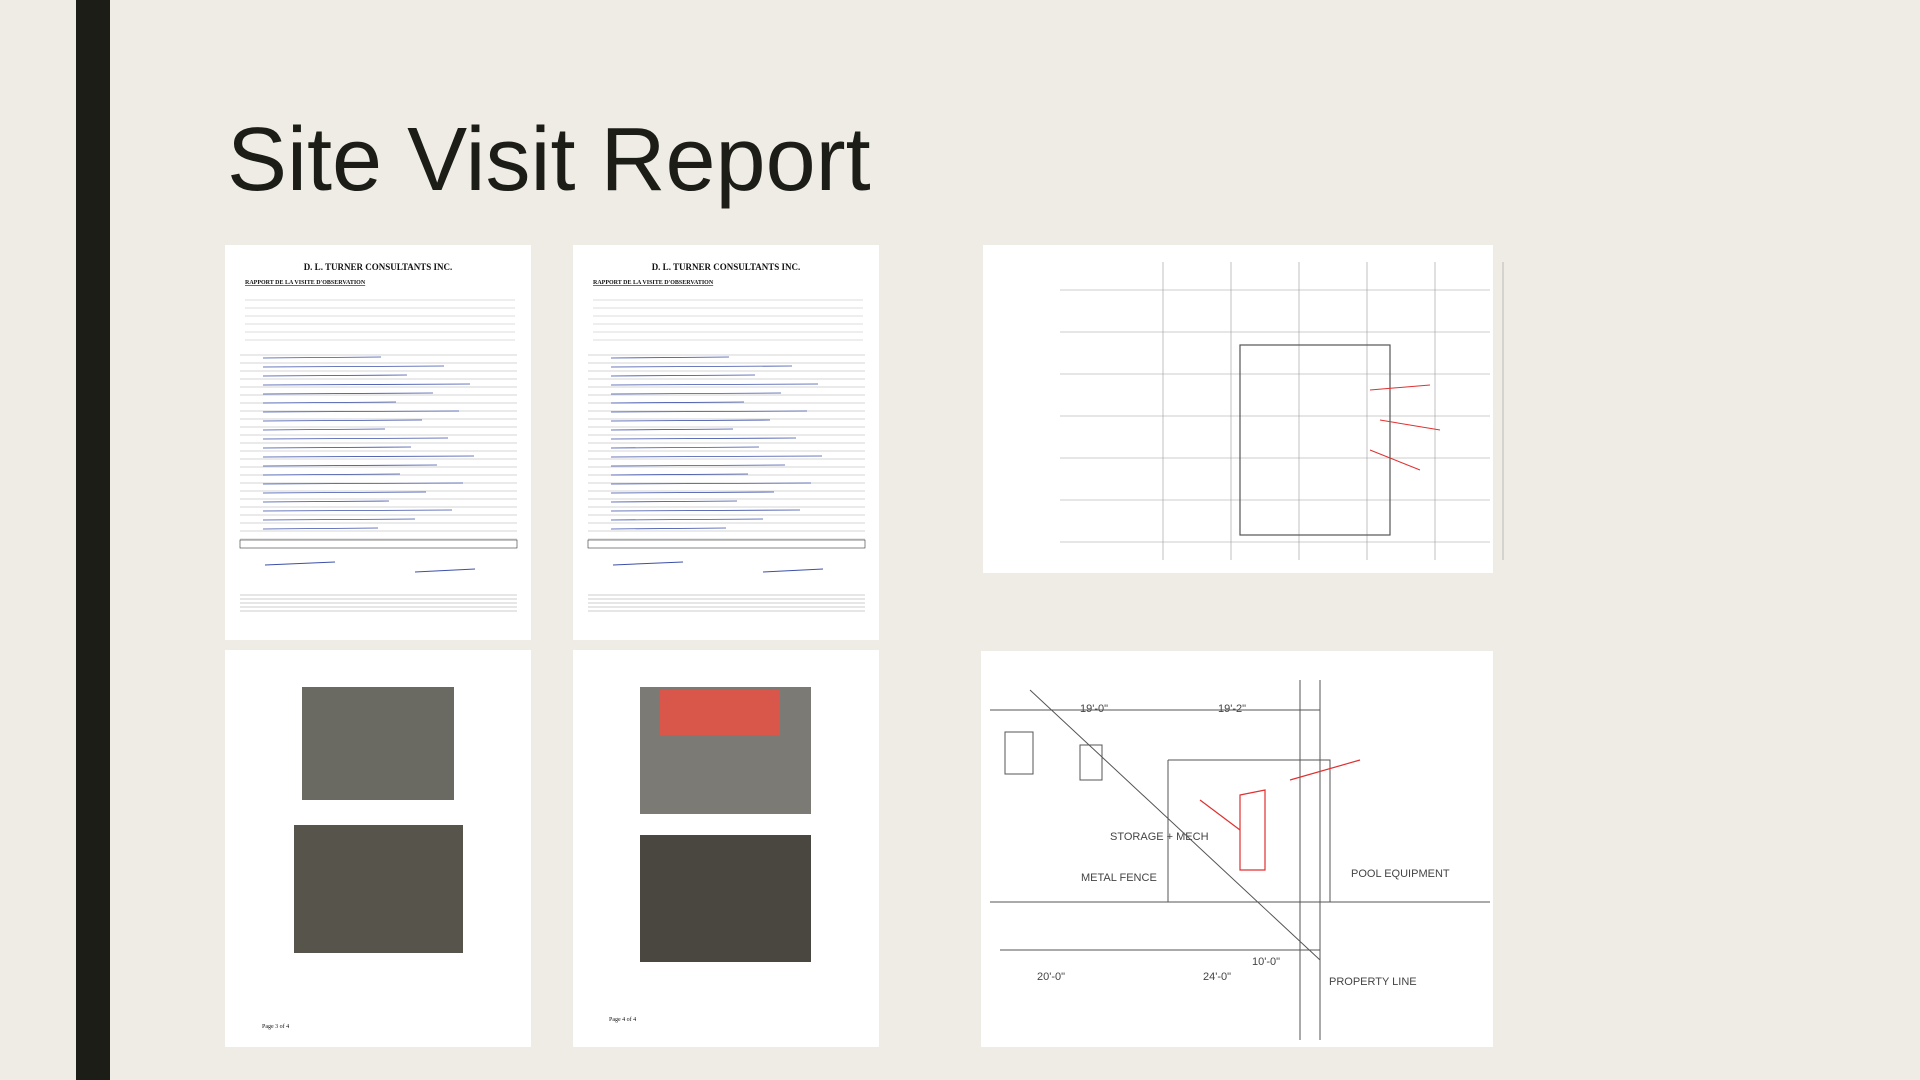  What do you see at coordinates (93, 540) in the screenshot?
I see `side-bar` at bounding box center [93, 540].